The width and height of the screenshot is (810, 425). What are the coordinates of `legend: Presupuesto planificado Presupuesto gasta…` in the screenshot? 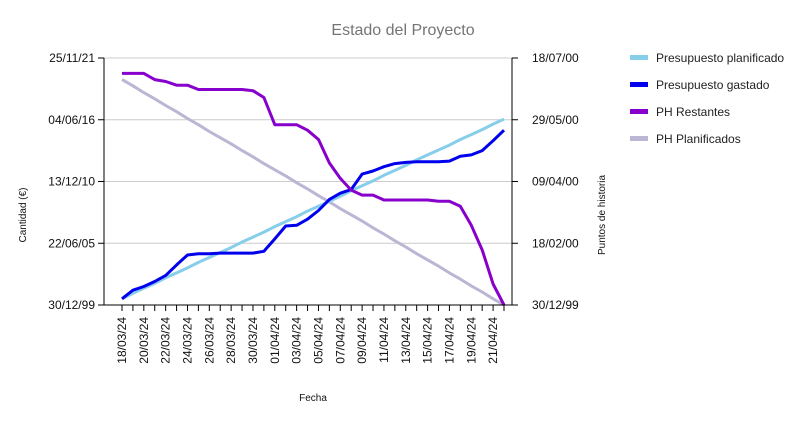 It's located at (707, 98).